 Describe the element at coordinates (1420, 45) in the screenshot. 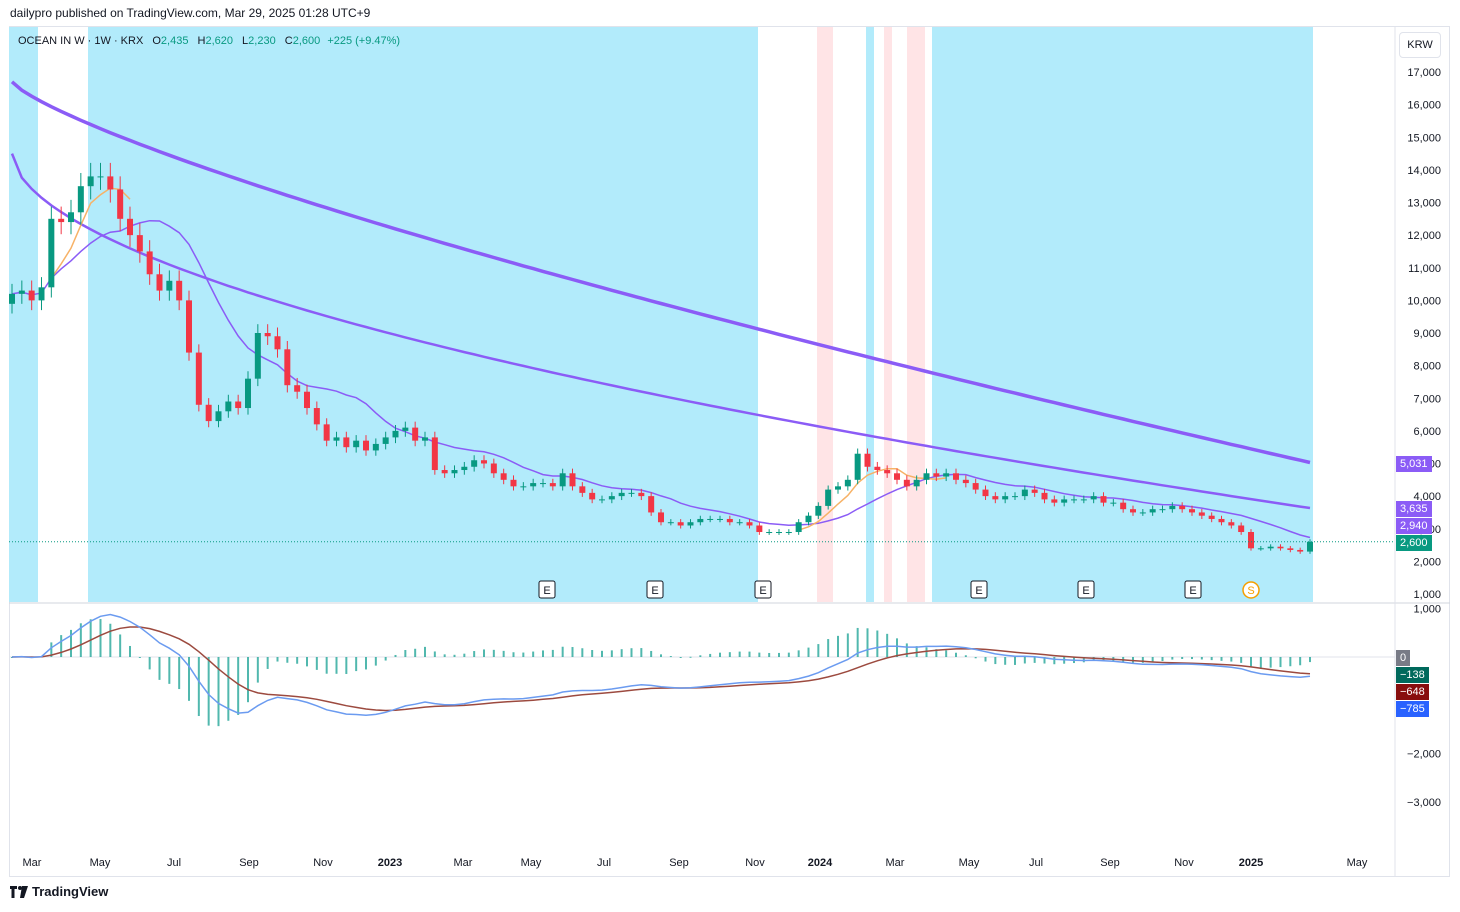

I see `currency-button: KRW` at that location.